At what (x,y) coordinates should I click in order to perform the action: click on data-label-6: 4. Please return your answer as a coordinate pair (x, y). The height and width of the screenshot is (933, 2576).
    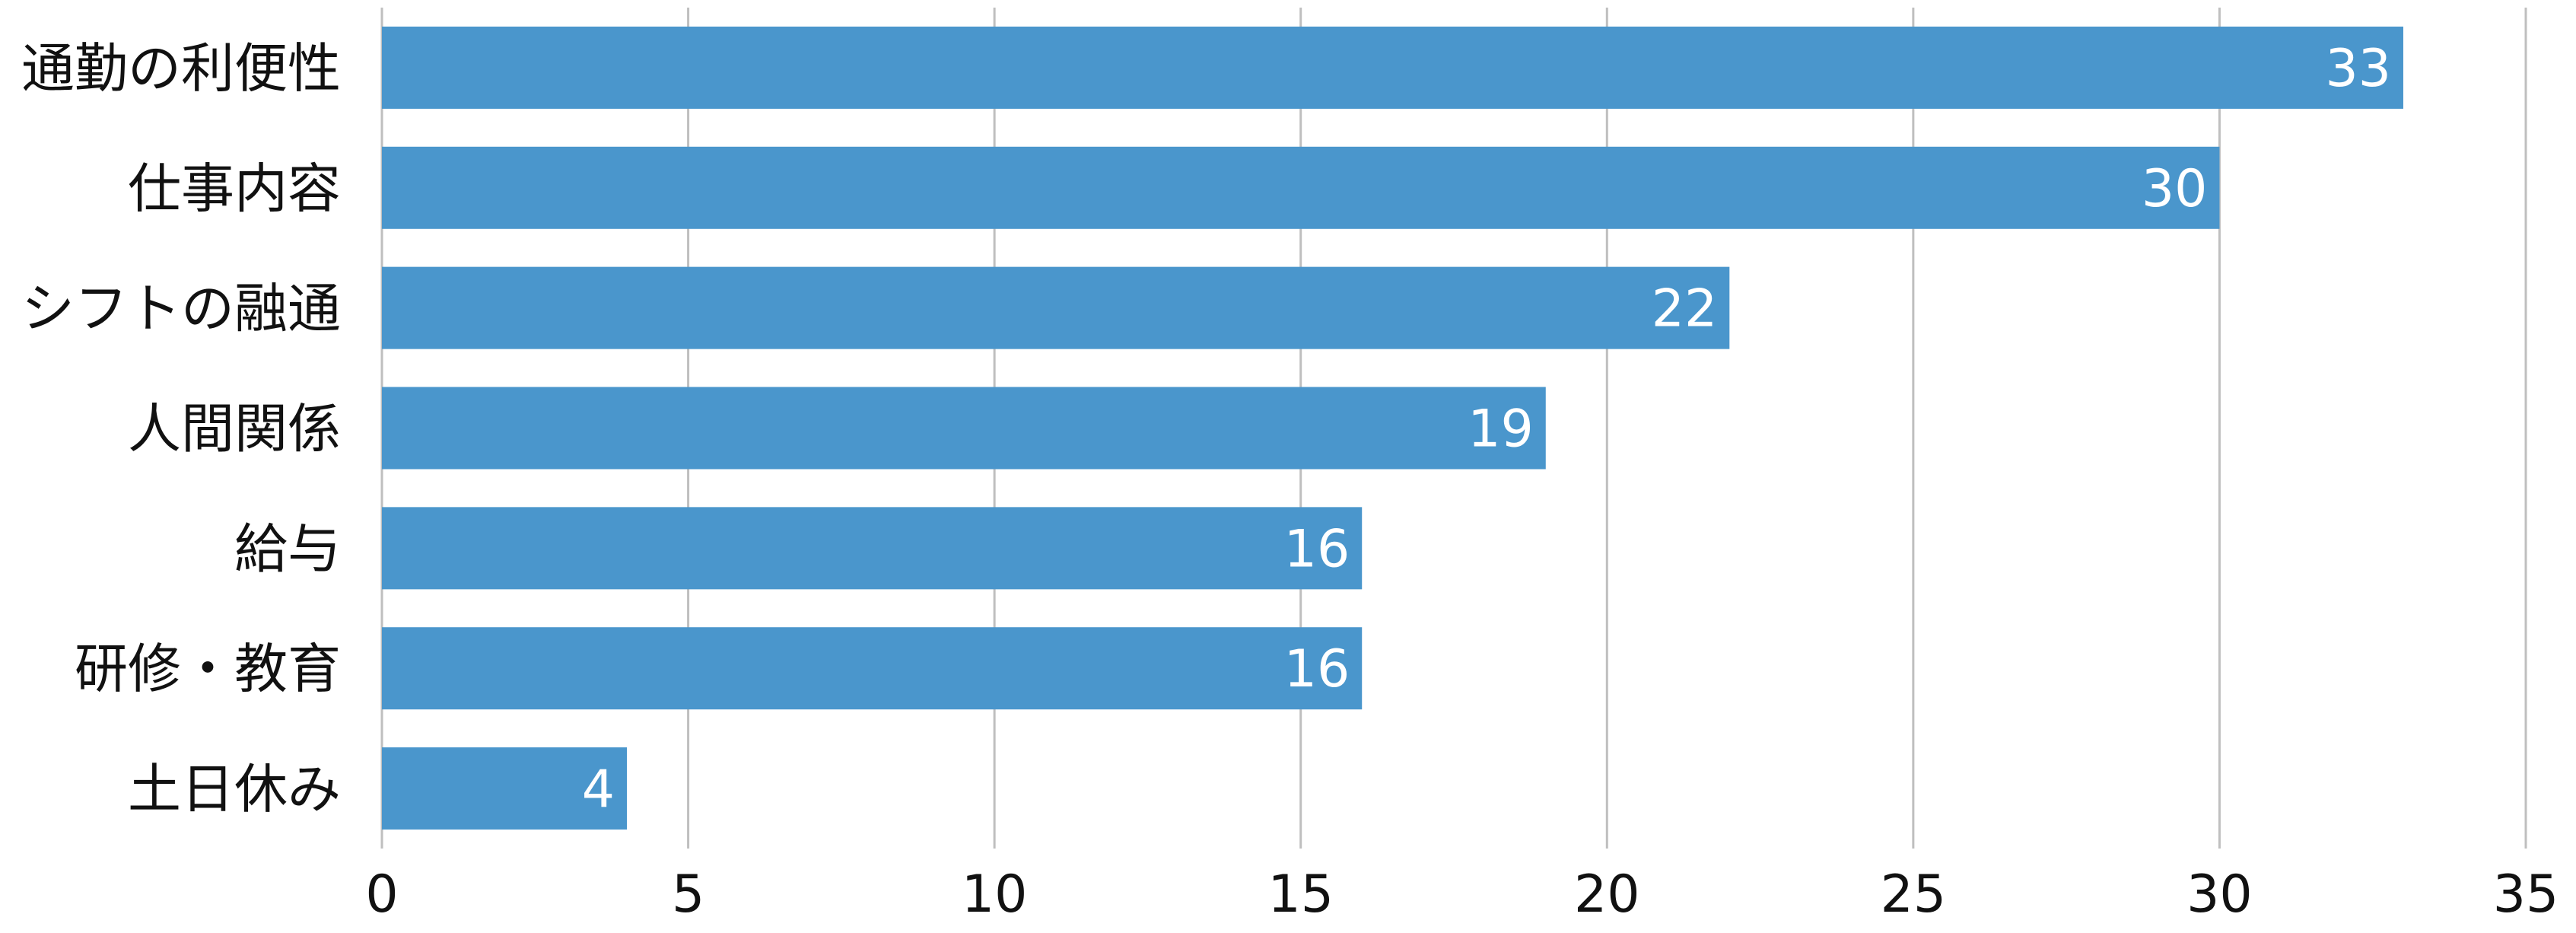
    Looking at the image, I should click on (598, 789).